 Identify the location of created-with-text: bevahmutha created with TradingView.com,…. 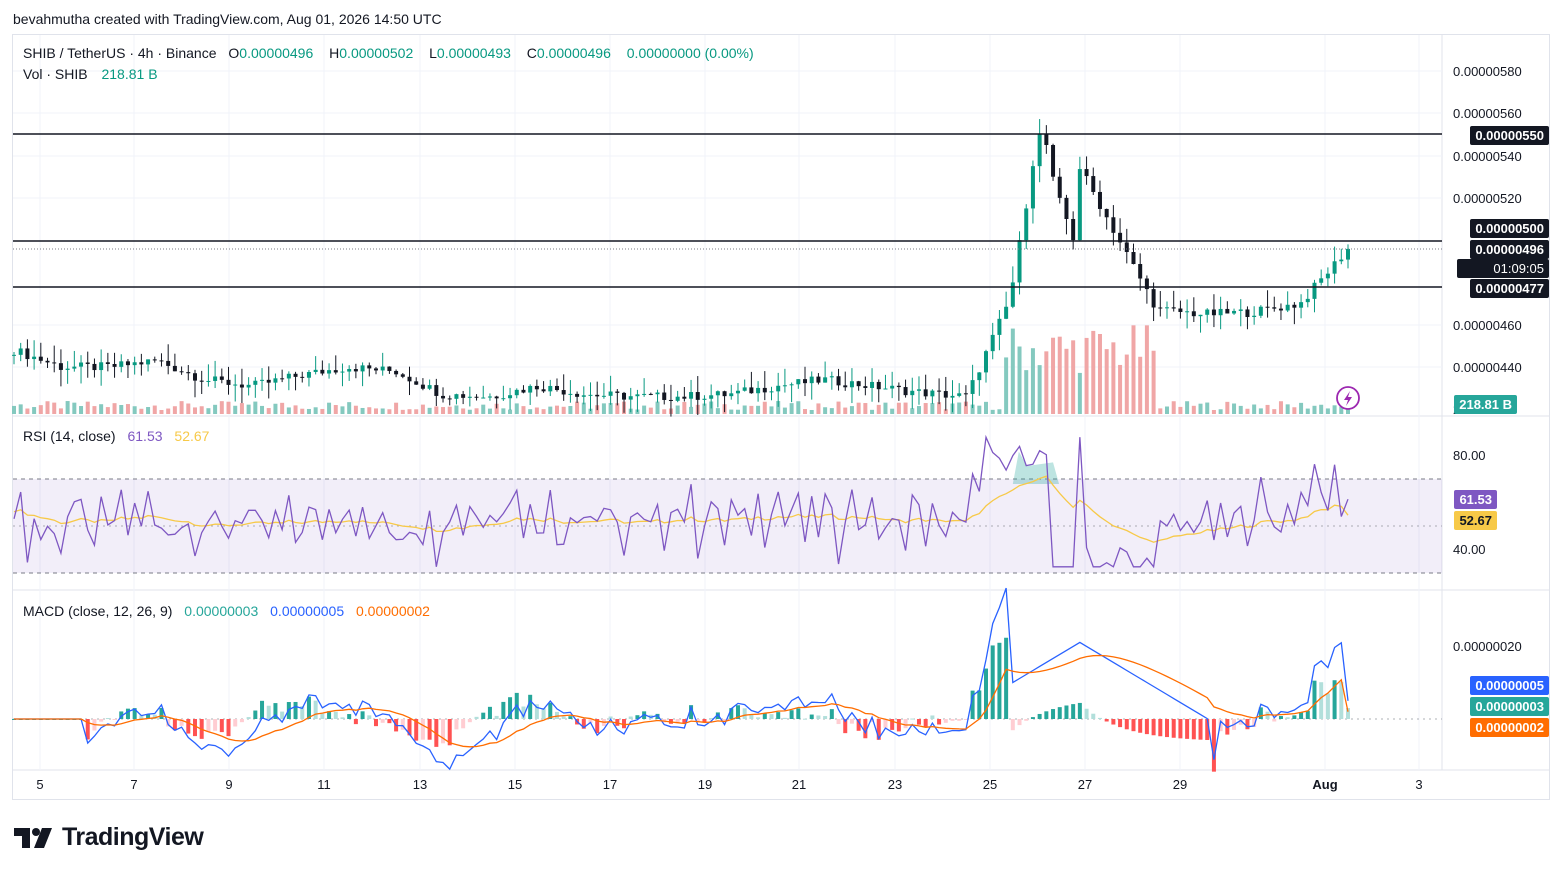
(227, 19).